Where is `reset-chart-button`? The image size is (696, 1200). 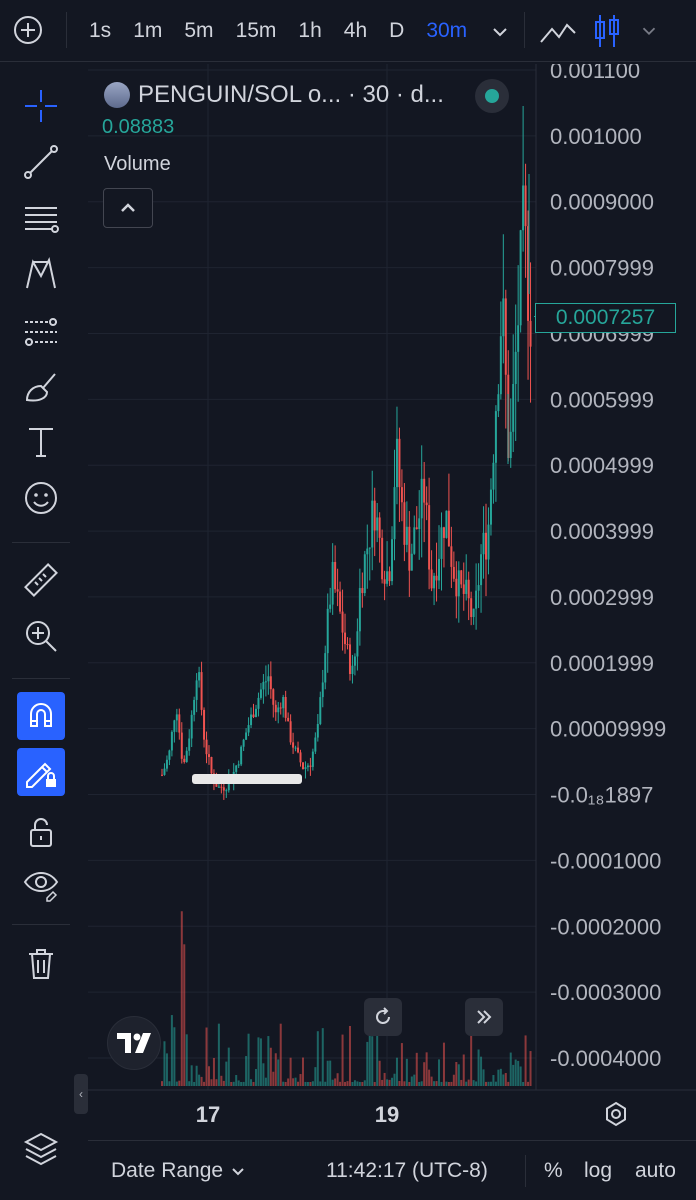 reset-chart-button is located at coordinates (383, 1017).